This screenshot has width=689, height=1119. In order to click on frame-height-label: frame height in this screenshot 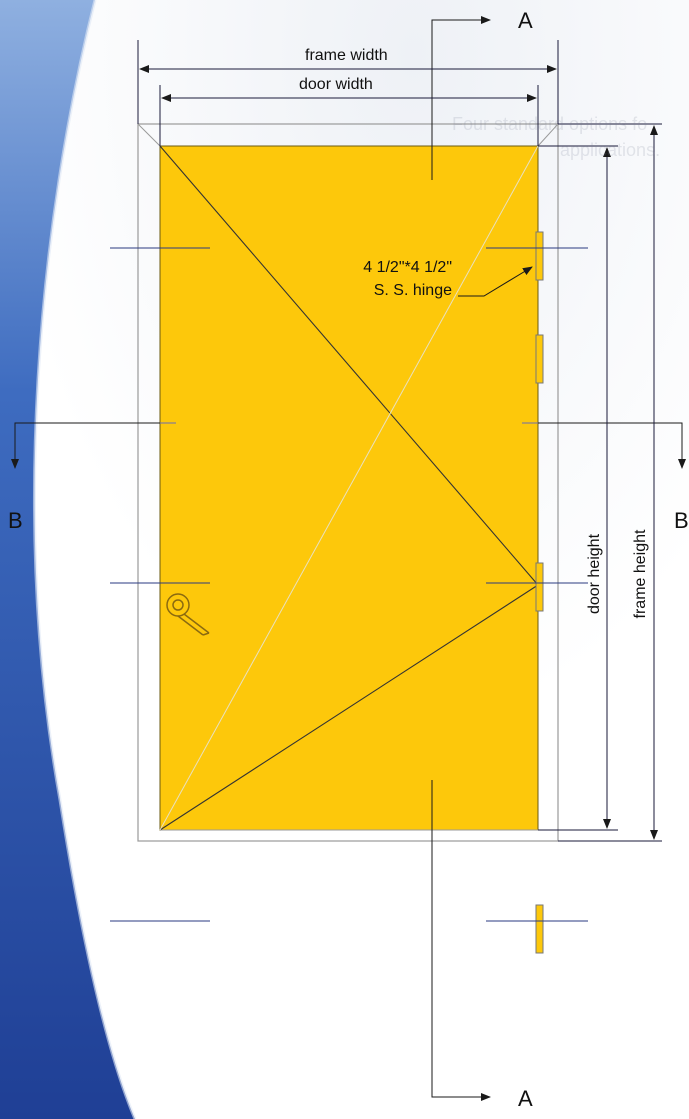, I will do `click(640, 574)`.